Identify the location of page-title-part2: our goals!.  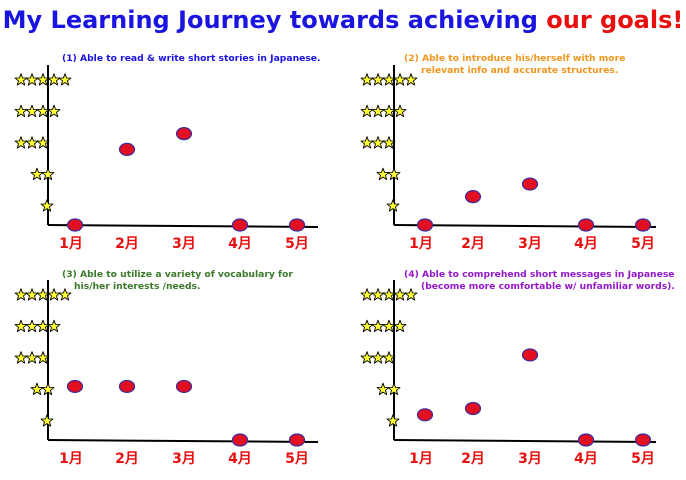
(615, 20).